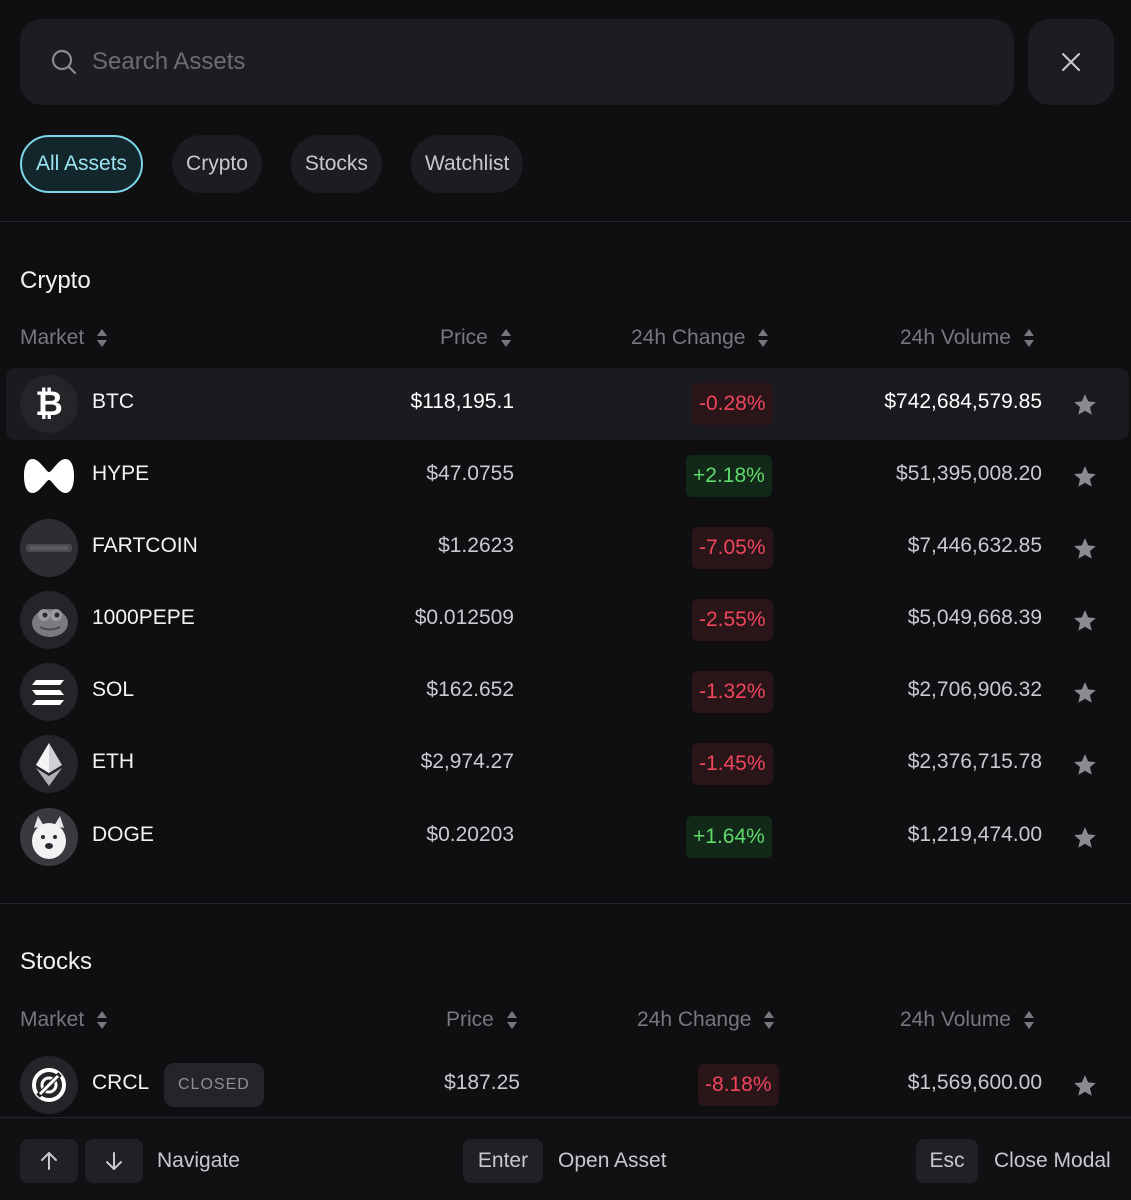 The image size is (1131, 1200). Describe the element at coordinates (113, 761) in the screenshot. I see `asset-symbol: ETH` at that location.